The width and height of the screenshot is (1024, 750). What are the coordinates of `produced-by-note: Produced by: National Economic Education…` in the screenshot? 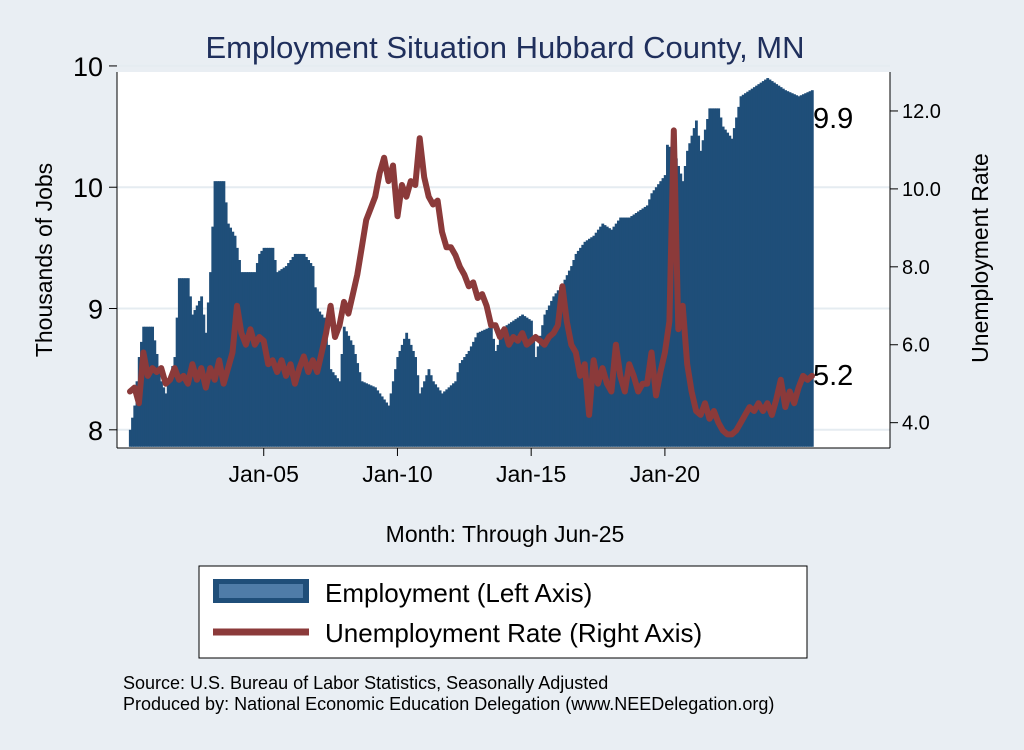 It's located at (448, 704).